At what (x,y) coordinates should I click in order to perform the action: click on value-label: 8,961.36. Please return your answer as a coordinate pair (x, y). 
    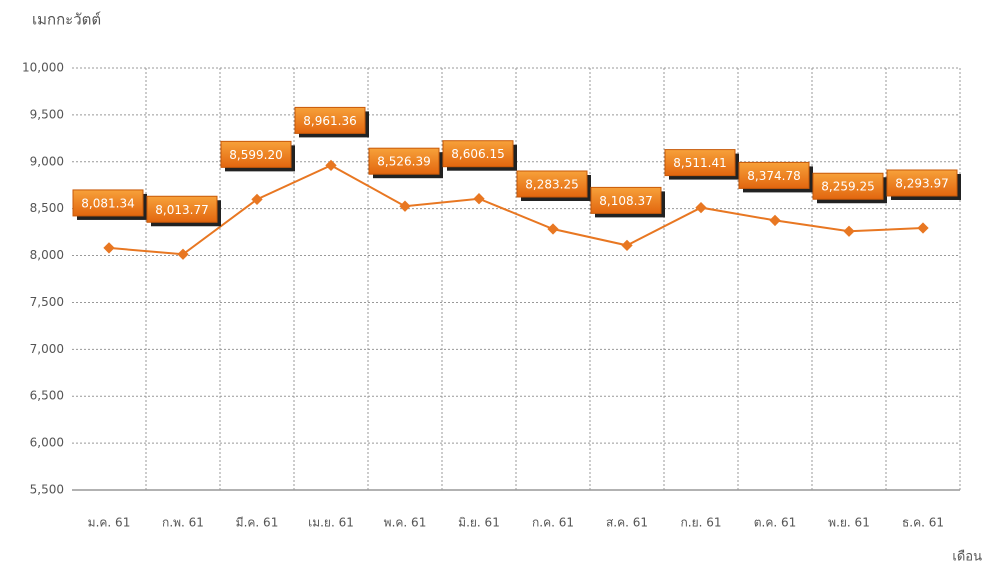
    Looking at the image, I should click on (329, 121).